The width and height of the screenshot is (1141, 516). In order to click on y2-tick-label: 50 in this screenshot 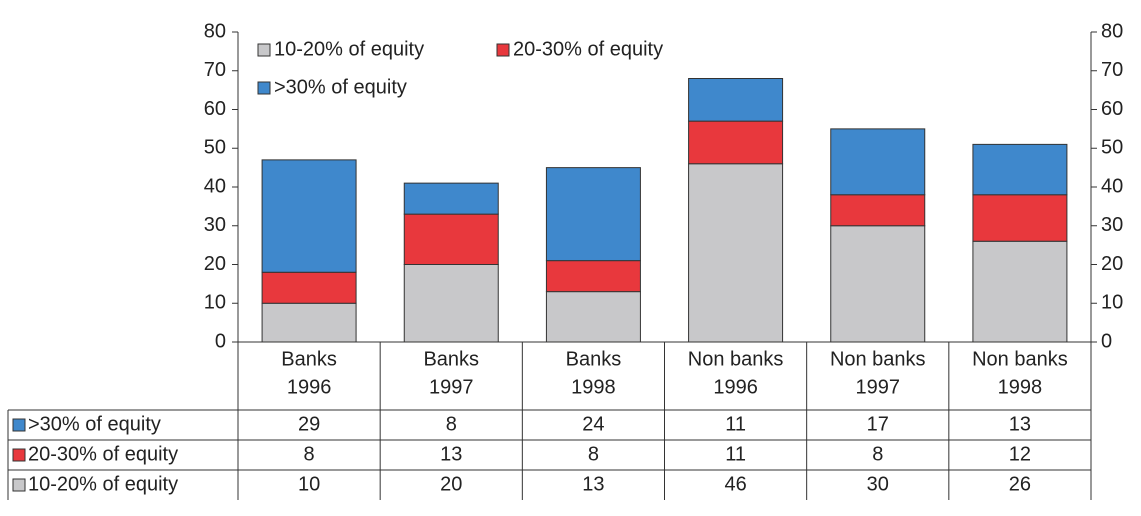, I will do `click(1112, 148)`.